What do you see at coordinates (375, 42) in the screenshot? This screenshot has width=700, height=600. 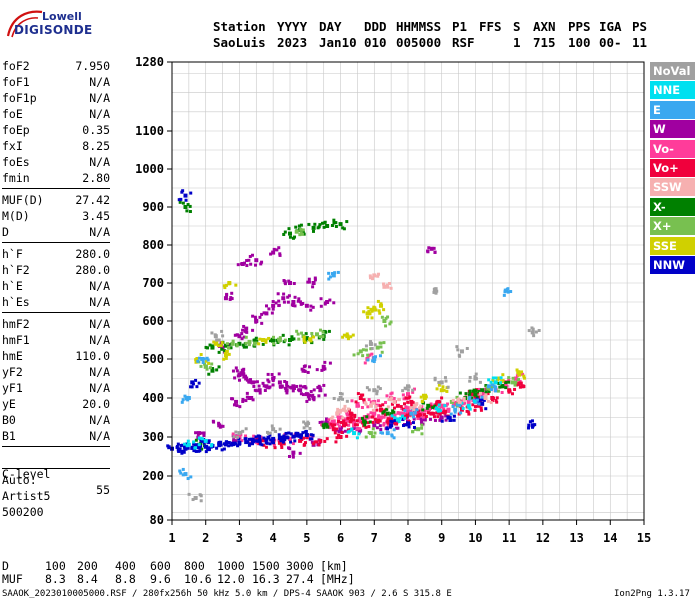 I see `header-value: 010` at bounding box center [375, 42].